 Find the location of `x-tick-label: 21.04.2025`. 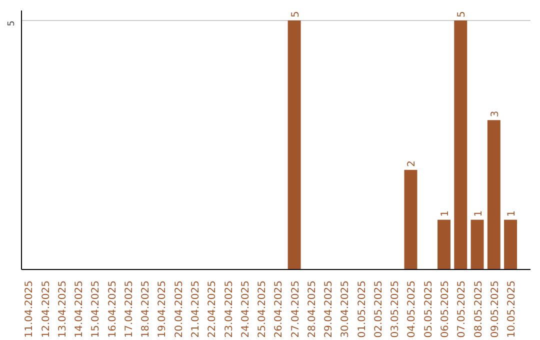

x-tick-label: 21.04.2025 is located at coordinates (196, 309).